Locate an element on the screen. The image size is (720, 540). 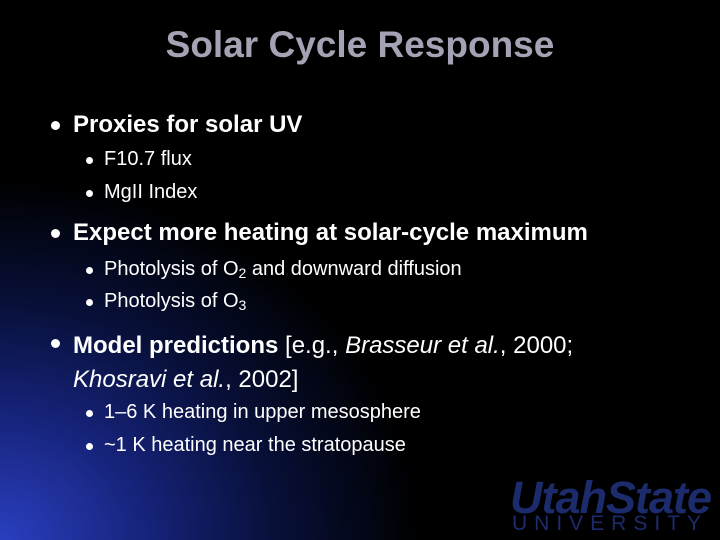
subscript: 3 is located at coordinates (242, 305).